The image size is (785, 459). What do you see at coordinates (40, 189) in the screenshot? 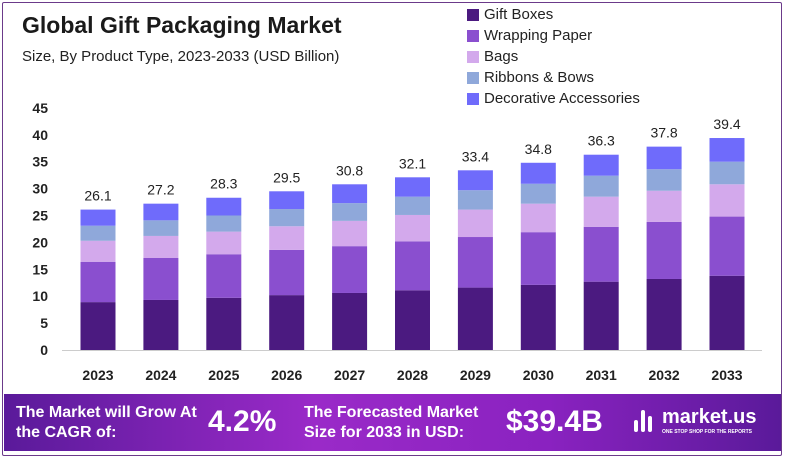
I see `y-tick-label: 30` at bounding box center [40, 189].